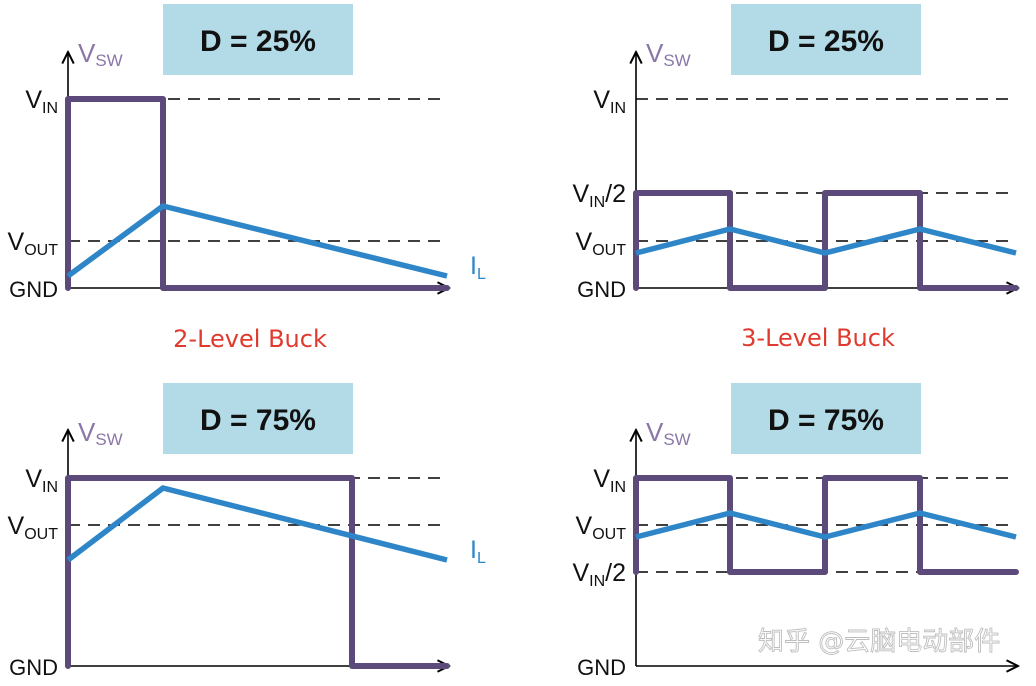 This screenshot has width=1036, height=686. Describe the element at coordinates (818, 338) in the screenshot. I see `caption-3level-buck: 3-Level Buck` at that location.